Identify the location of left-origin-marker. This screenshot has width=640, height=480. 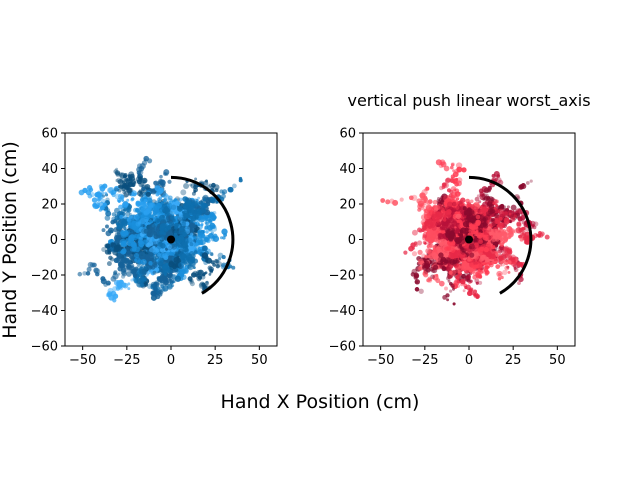
(171, 239).